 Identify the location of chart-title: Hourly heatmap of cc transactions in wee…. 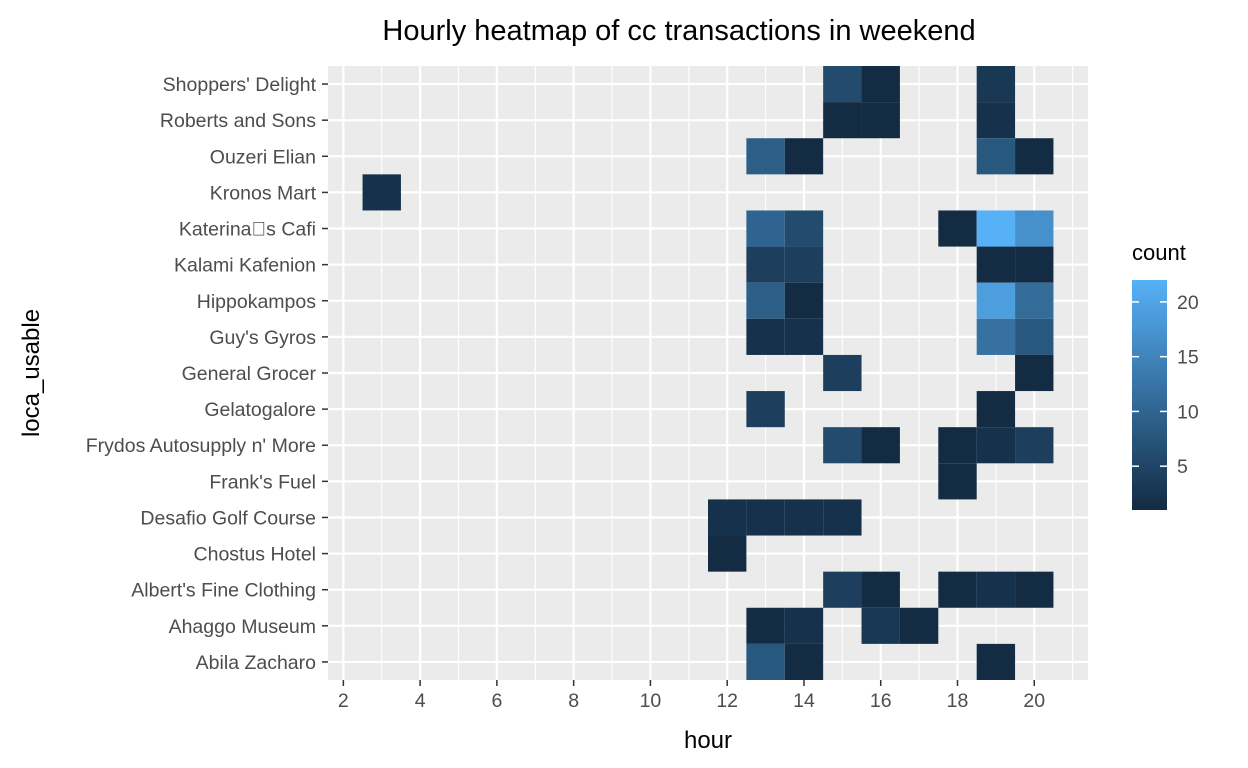
(678, 31).